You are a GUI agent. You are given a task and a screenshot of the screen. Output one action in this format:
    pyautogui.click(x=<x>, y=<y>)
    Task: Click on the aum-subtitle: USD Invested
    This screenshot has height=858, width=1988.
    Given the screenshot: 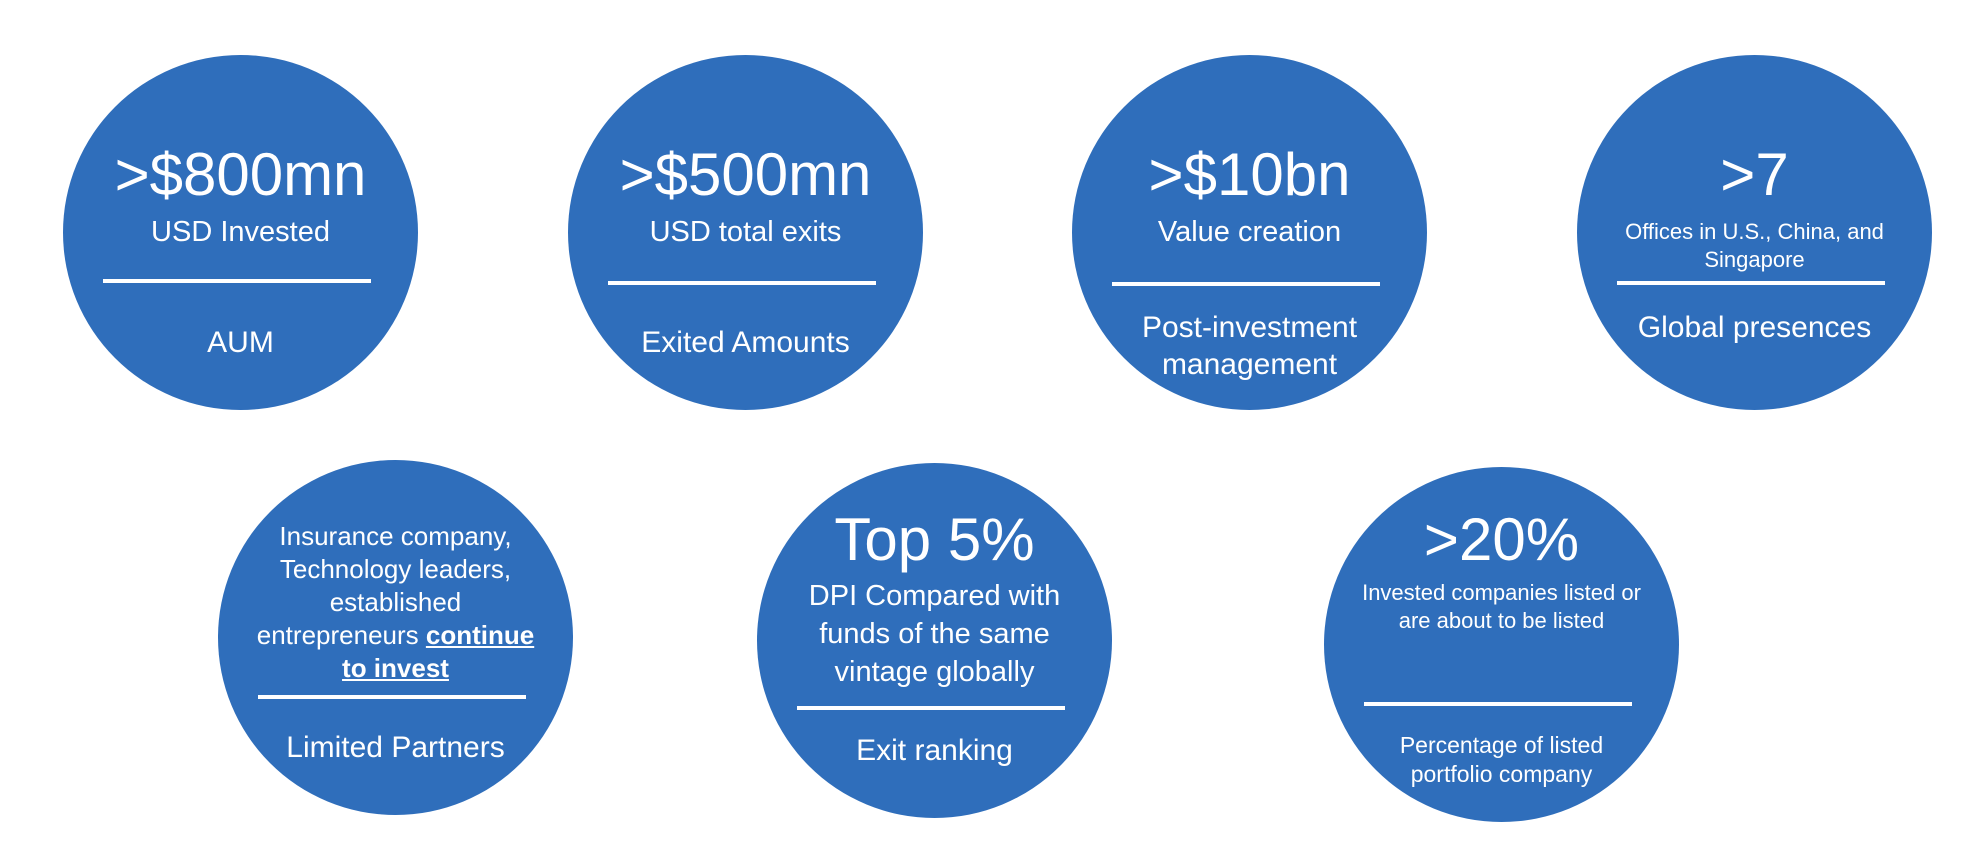 What is the action you would take?
    pyautogui.click(x=240, y=232)
    